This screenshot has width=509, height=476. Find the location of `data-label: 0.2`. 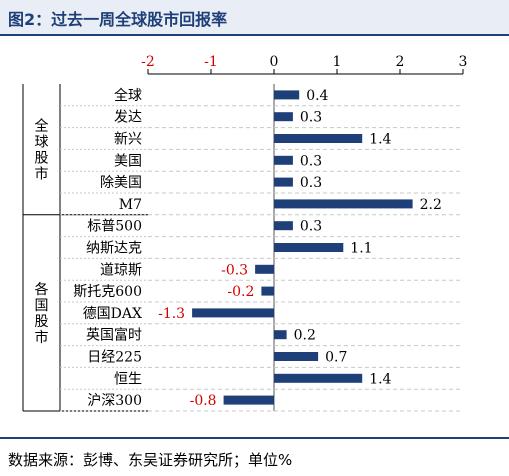

data-label: 0.2 is located at coordinates (305, 336).